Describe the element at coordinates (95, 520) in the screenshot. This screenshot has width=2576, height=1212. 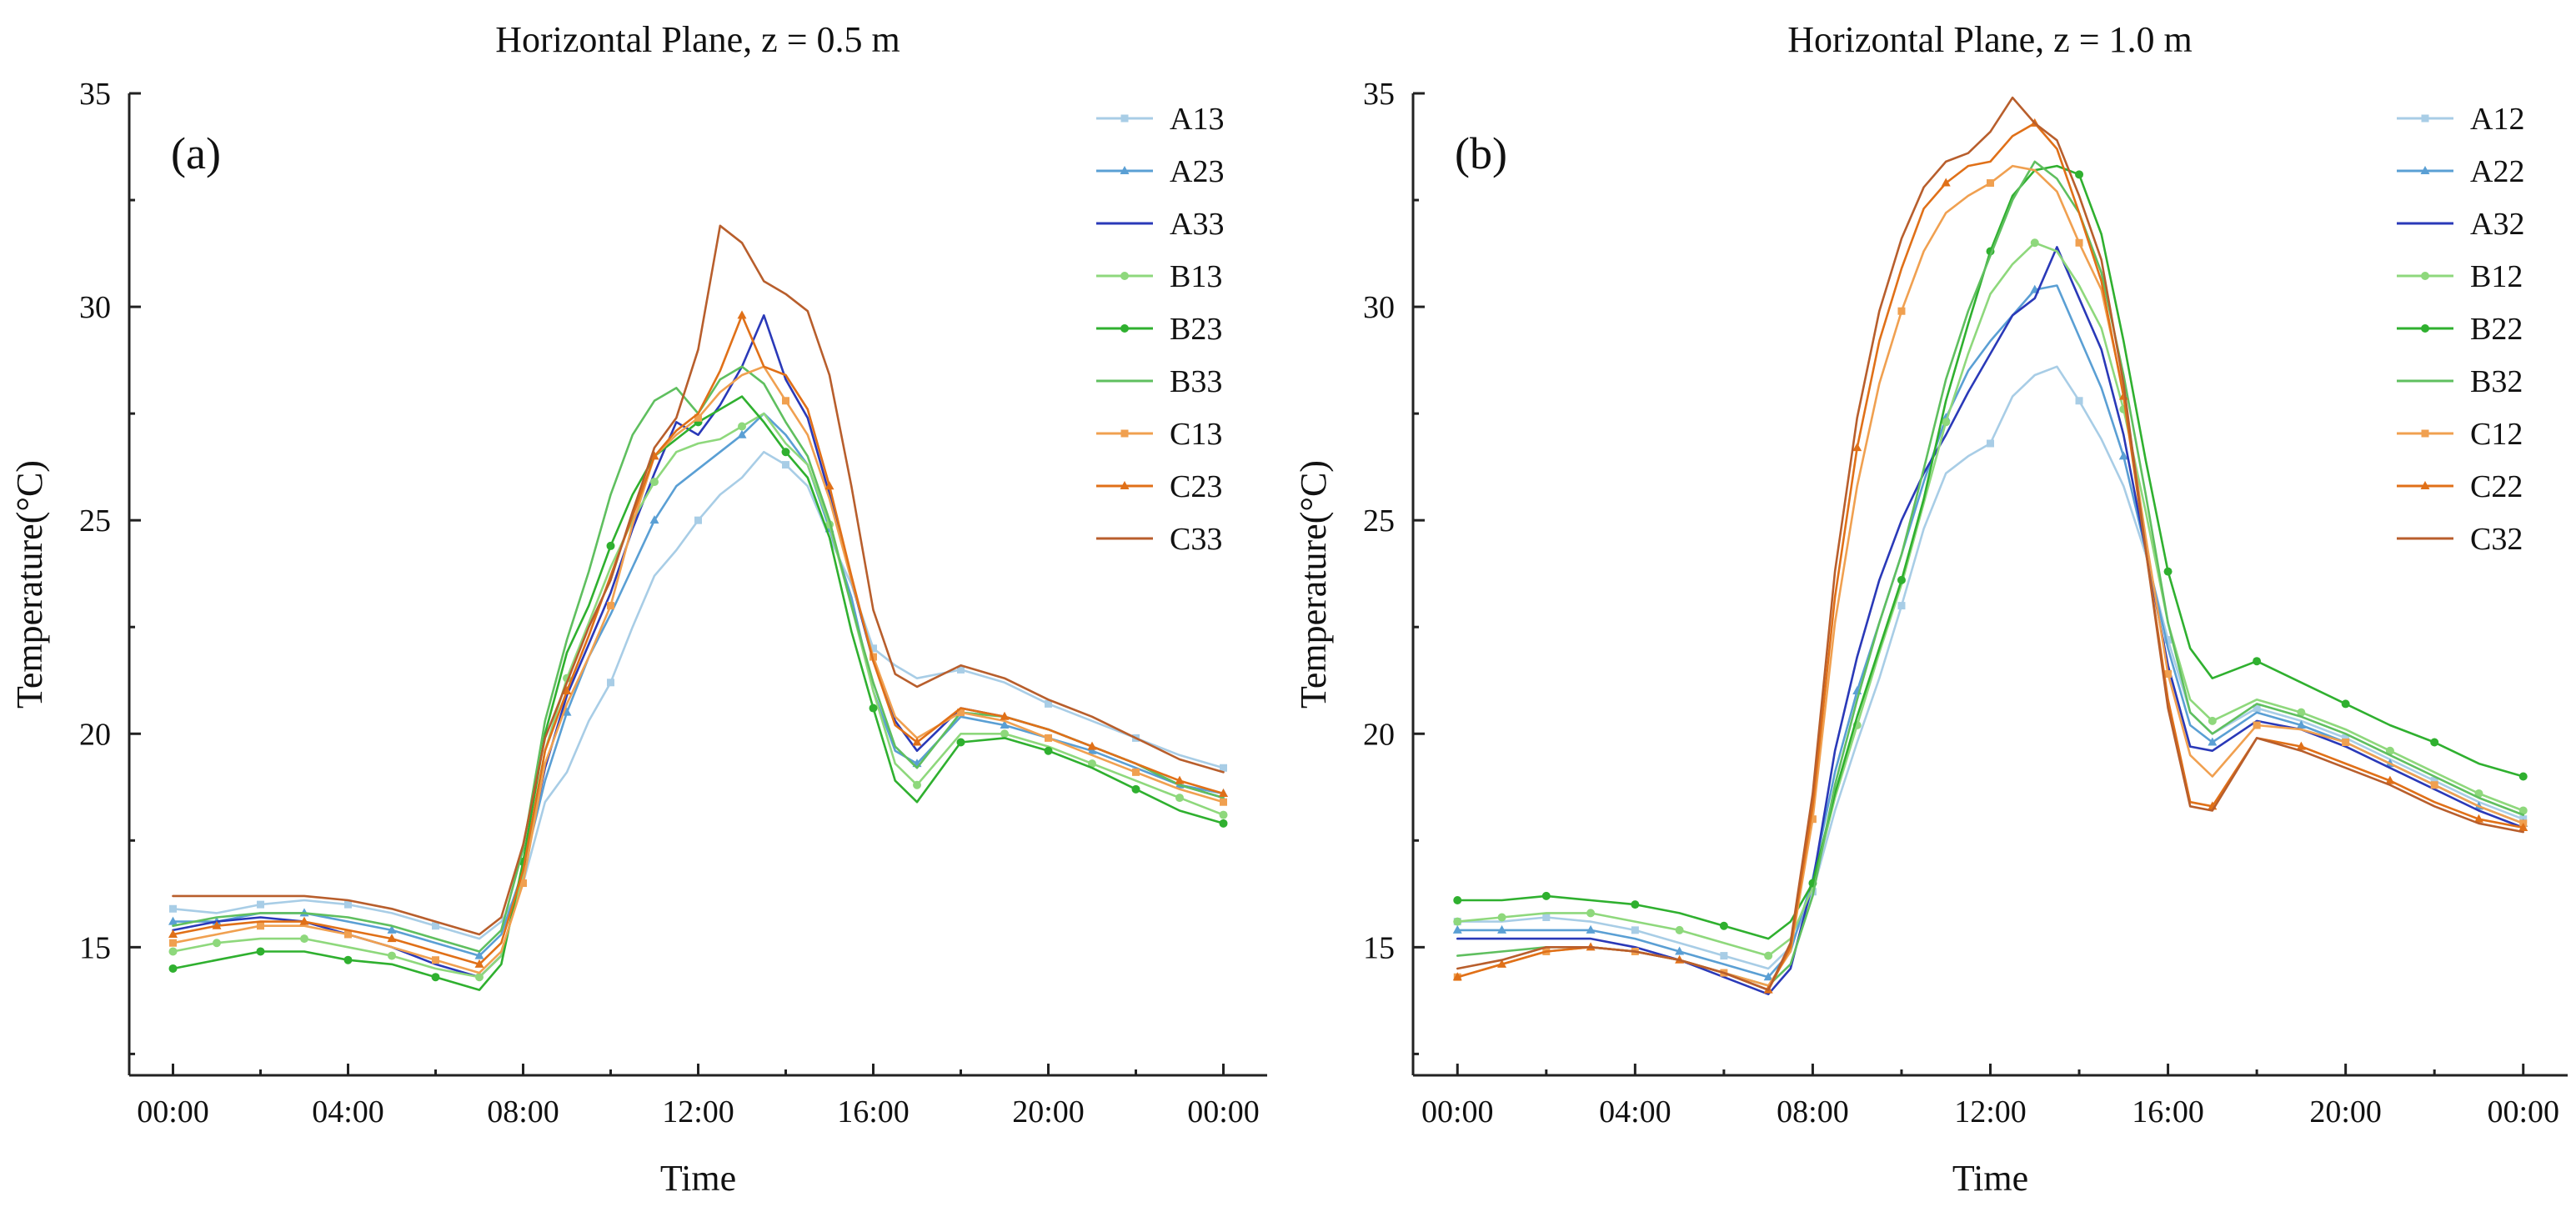
I see `y-tick-label: 25` at that location.